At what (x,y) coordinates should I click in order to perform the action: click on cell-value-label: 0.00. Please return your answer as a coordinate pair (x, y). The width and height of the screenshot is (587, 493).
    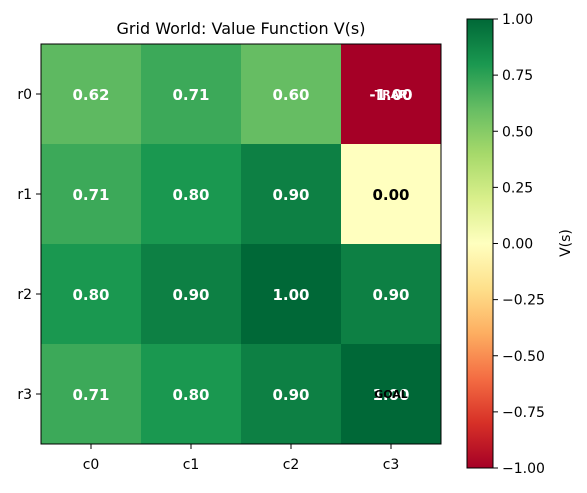
    Looking at the image, I should click on (390, 195).